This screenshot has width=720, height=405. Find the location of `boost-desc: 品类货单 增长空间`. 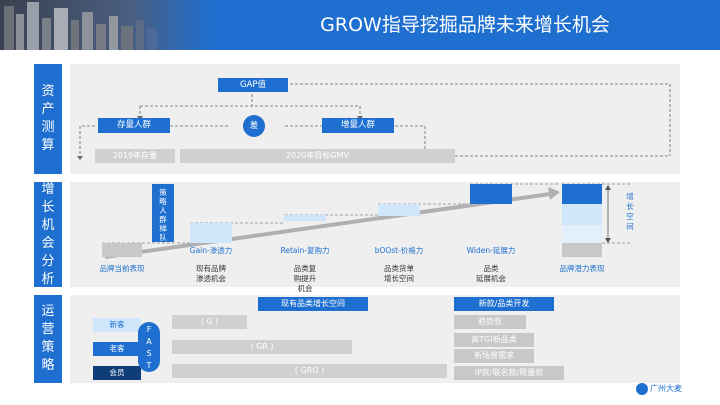

boost-desc: 品类货单 增长空间 is located at coordinates (399, 273).